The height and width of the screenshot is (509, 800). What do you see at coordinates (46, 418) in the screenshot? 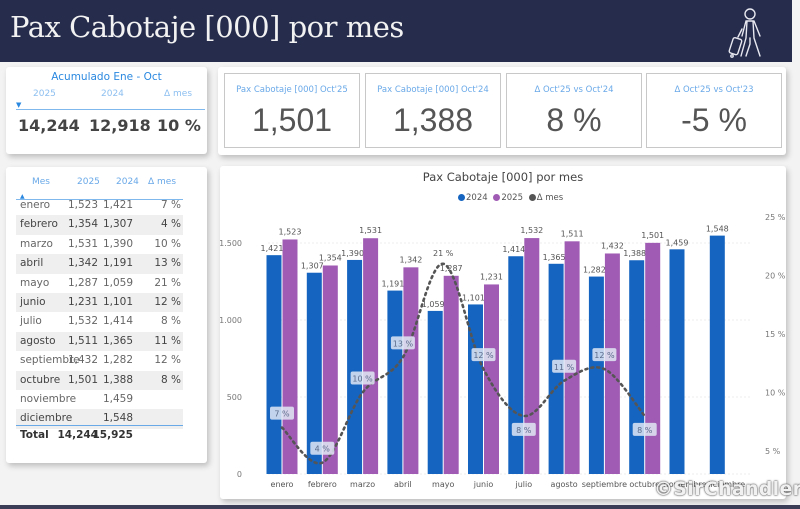
I see `cell-month: diciembre` at bounding box center [46, 418].